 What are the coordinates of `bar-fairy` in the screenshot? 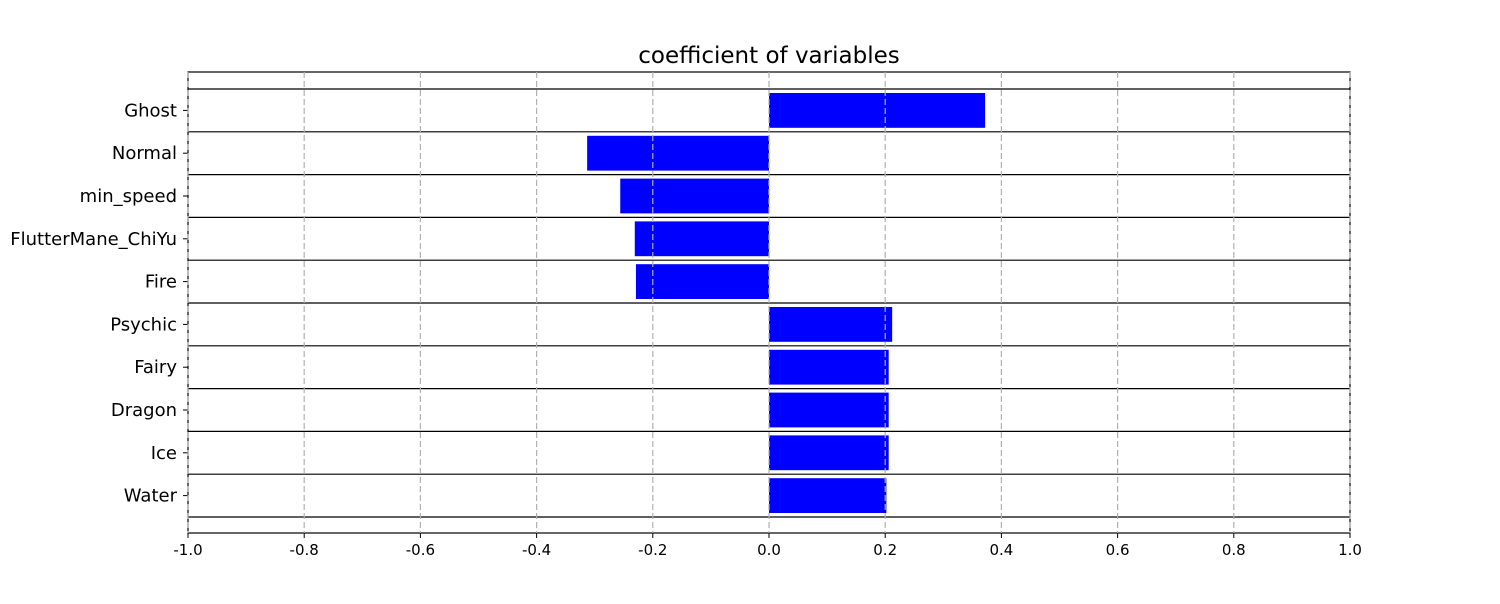 It's located at (829, 367).